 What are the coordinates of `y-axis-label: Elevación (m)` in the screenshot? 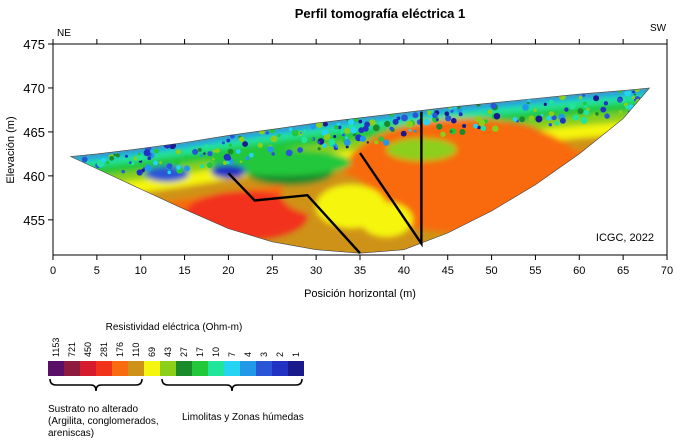 It's located at (11, 149).